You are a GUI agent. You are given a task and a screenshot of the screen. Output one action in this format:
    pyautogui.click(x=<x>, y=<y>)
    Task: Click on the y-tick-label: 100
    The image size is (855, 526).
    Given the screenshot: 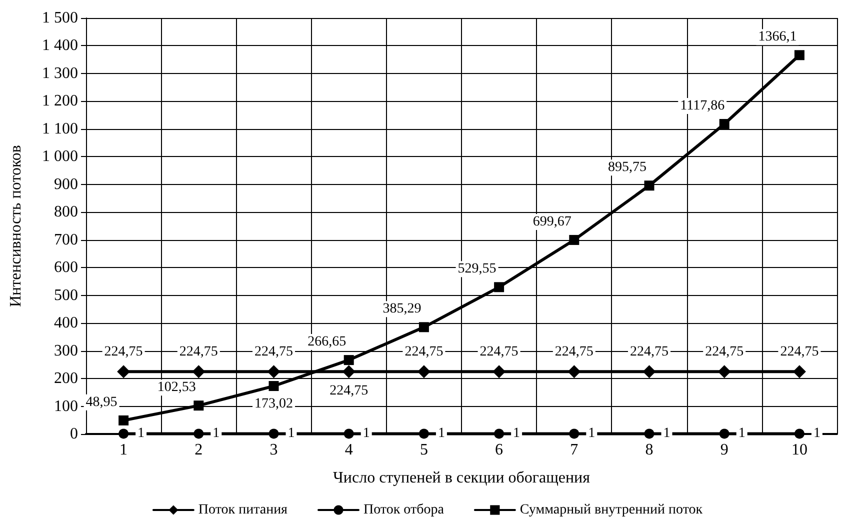 What is the action you would take?
    pyautogui.click(x=66, y=406)
    